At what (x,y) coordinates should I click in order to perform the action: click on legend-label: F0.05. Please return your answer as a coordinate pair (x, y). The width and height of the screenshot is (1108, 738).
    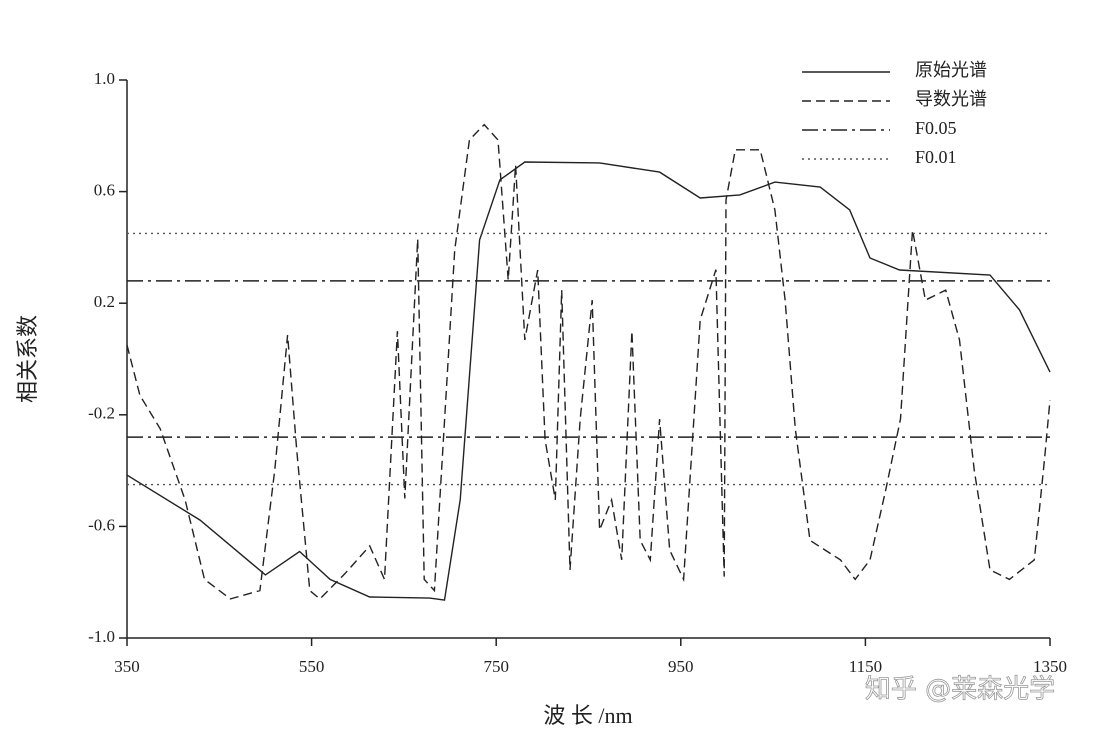
    Looking at the image, I should click on (936, 128).